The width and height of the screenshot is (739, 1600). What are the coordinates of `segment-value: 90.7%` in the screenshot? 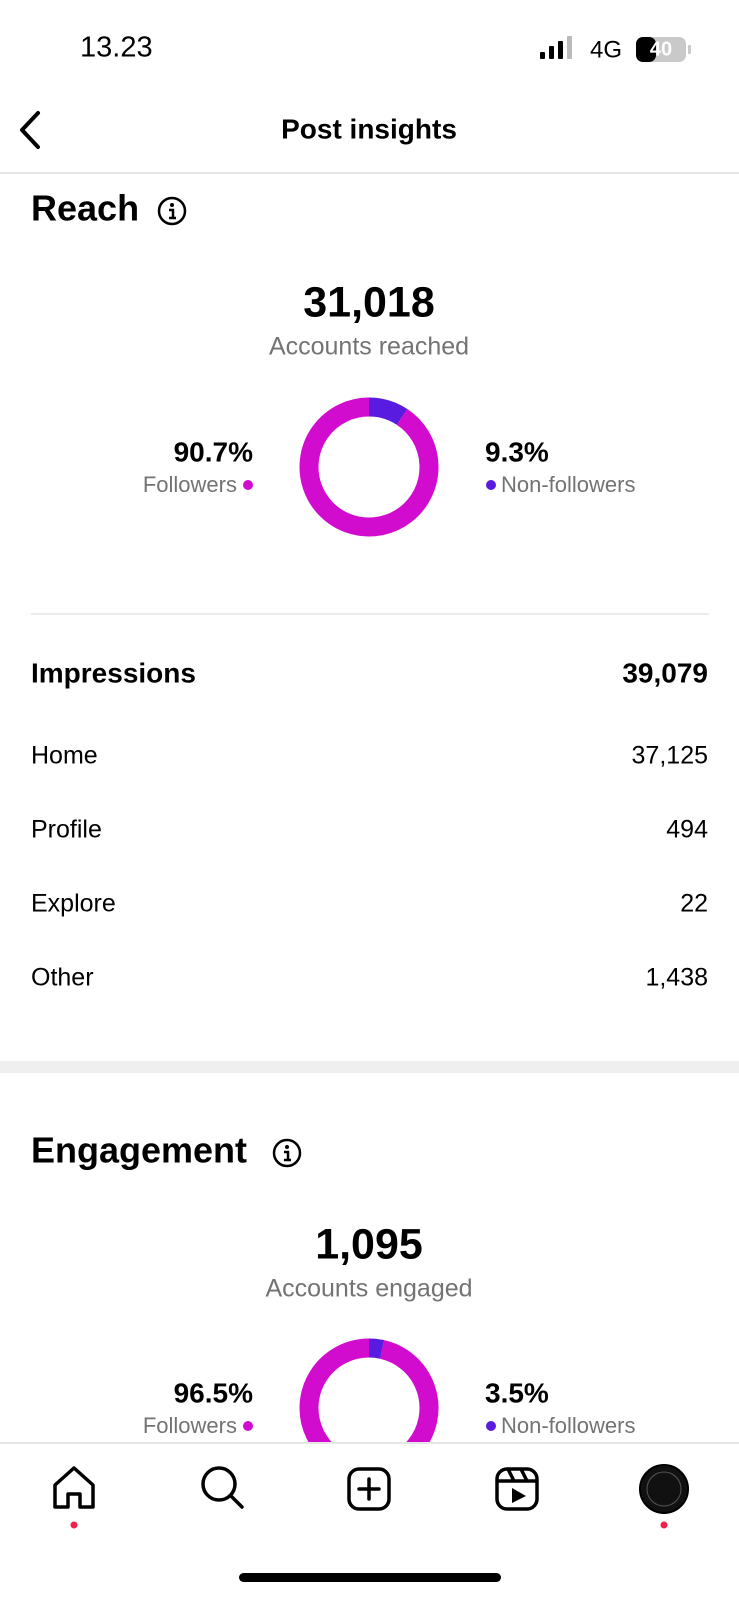 It's located at (213, 451).